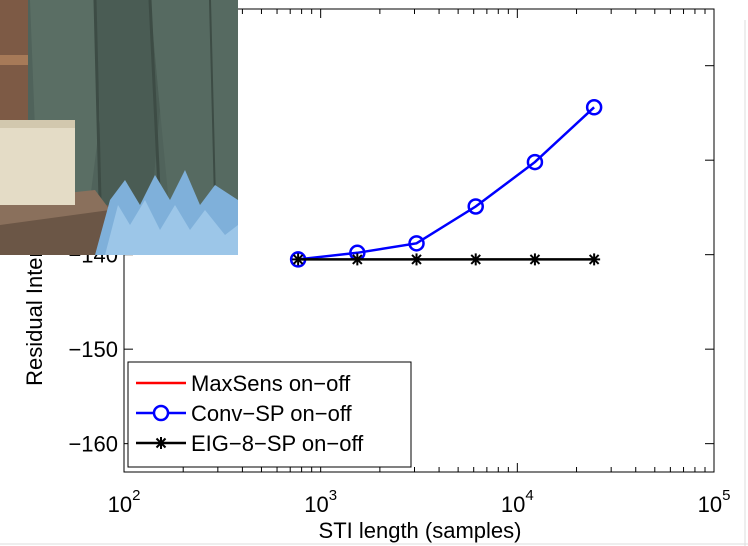 This screenshot has width=748, height=546. I want to click on x-tick-label: 10², so click(124, 502).